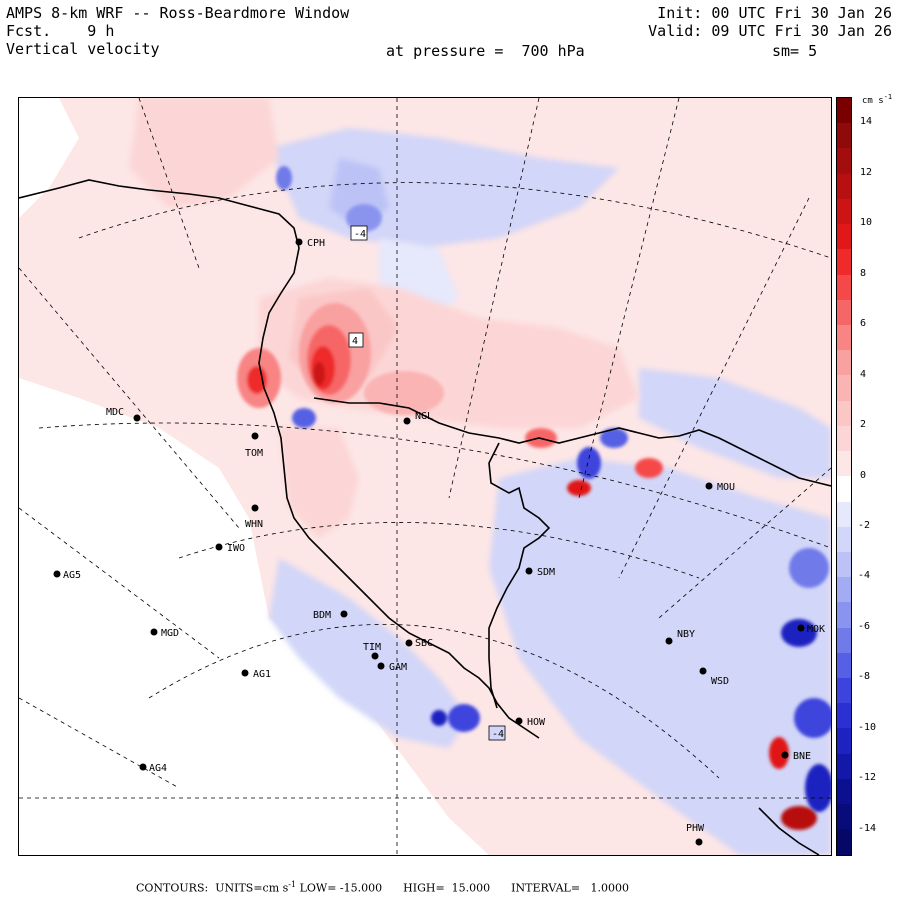 This screenshot has height=900, width=900. What do you see at coordinates (816, 629) in the screenshot?
I see `station-label: MOK` at bounding box center [816, 629].